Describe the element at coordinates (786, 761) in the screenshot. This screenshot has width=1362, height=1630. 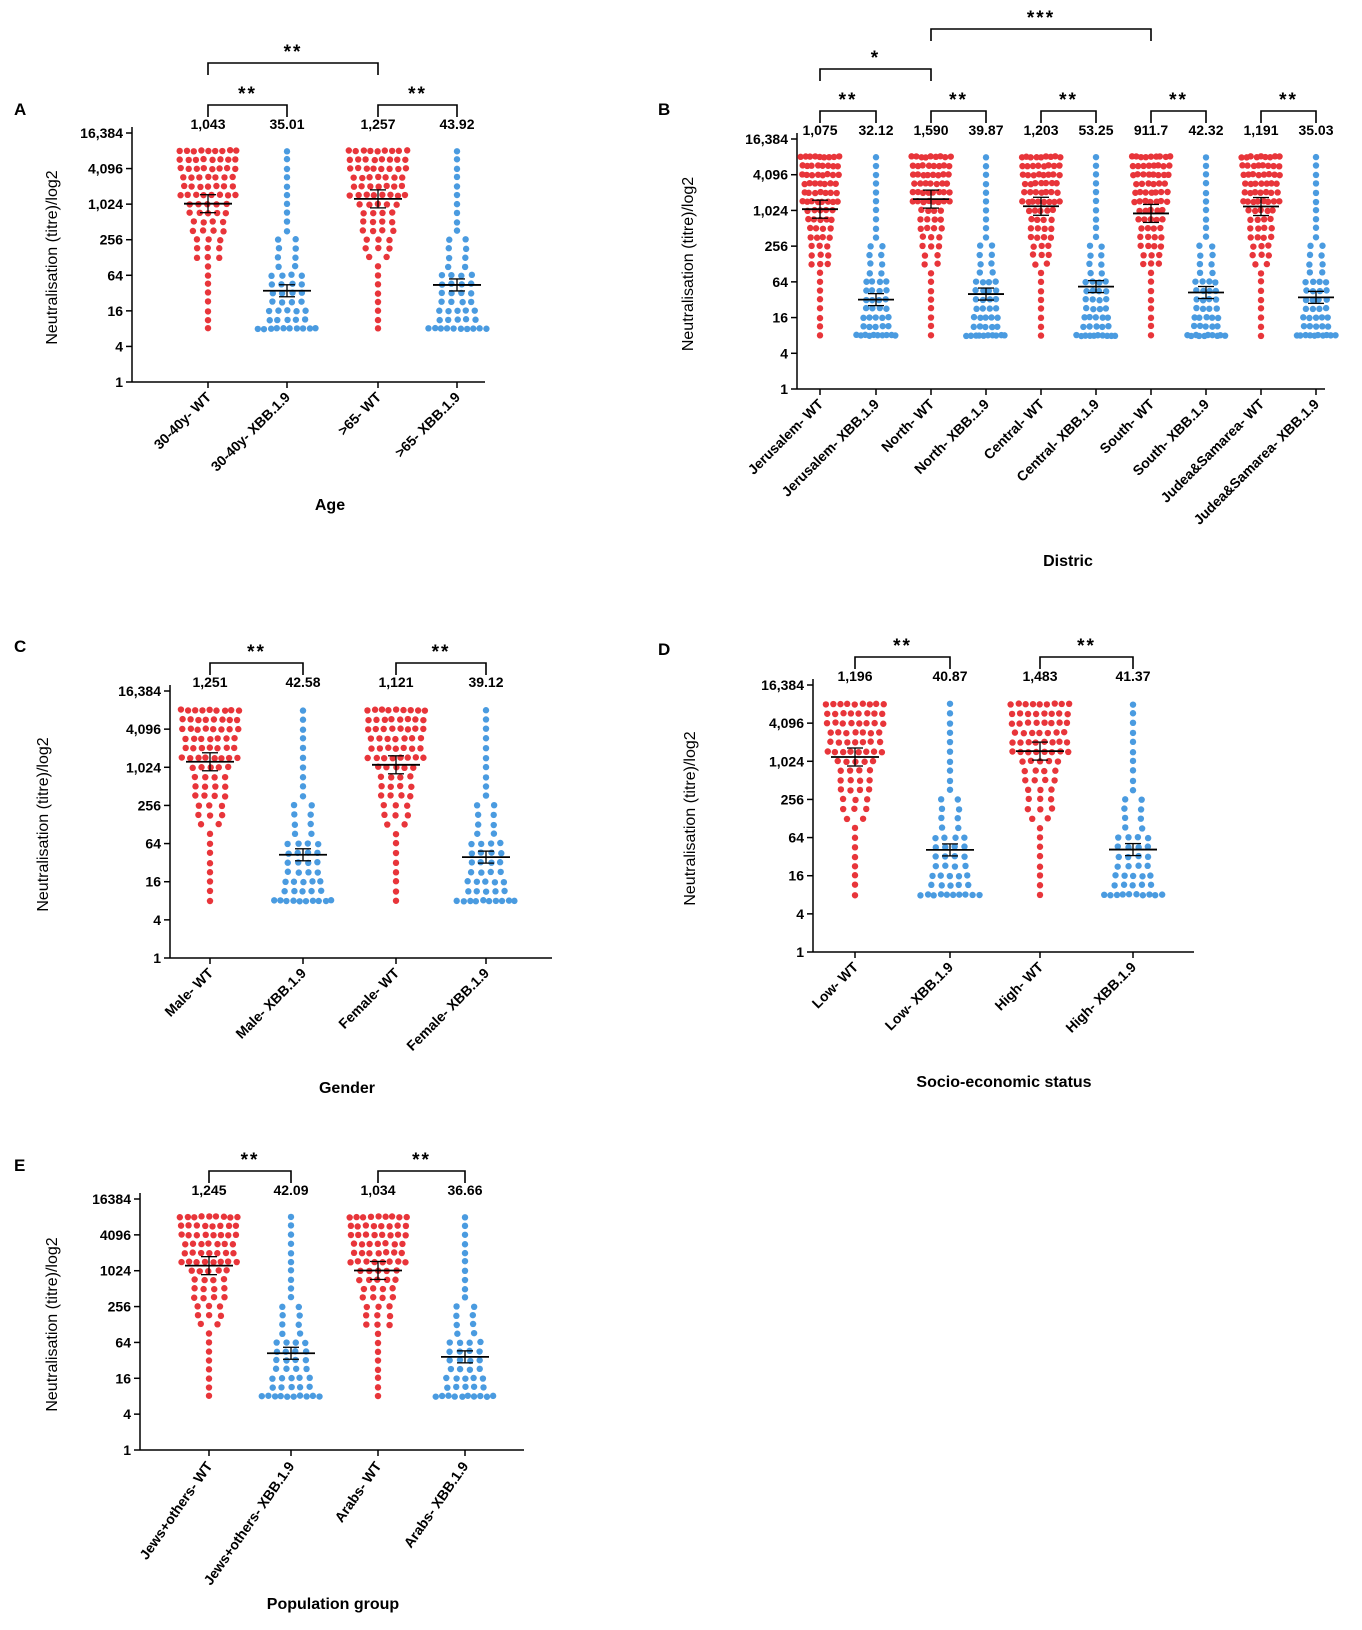
I see `y-tick-label: 1,024` at that location.